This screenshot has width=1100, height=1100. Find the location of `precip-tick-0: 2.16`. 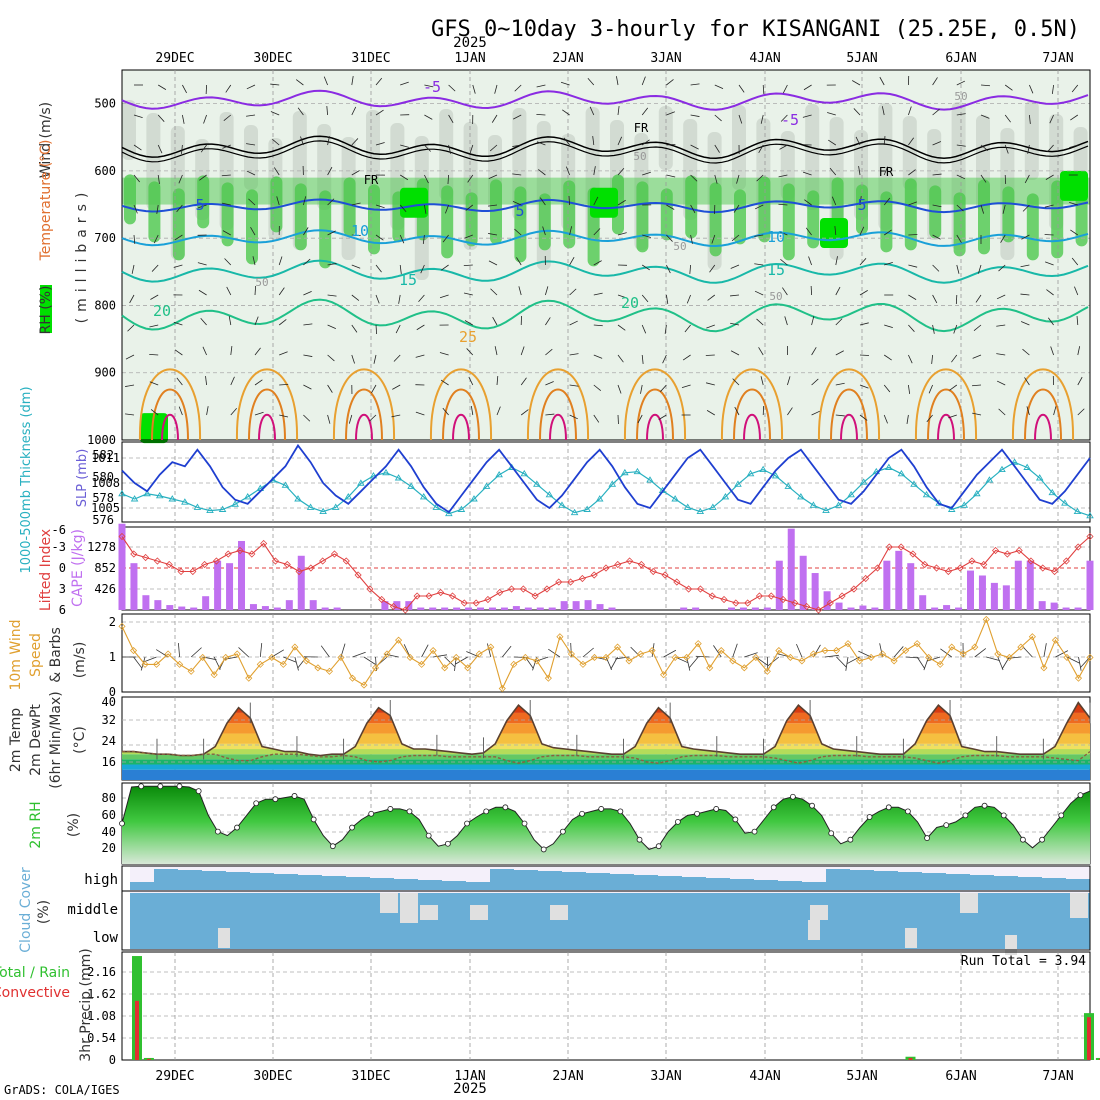

precip-tick-0: 2.16 is located at coordinates (101, 972).